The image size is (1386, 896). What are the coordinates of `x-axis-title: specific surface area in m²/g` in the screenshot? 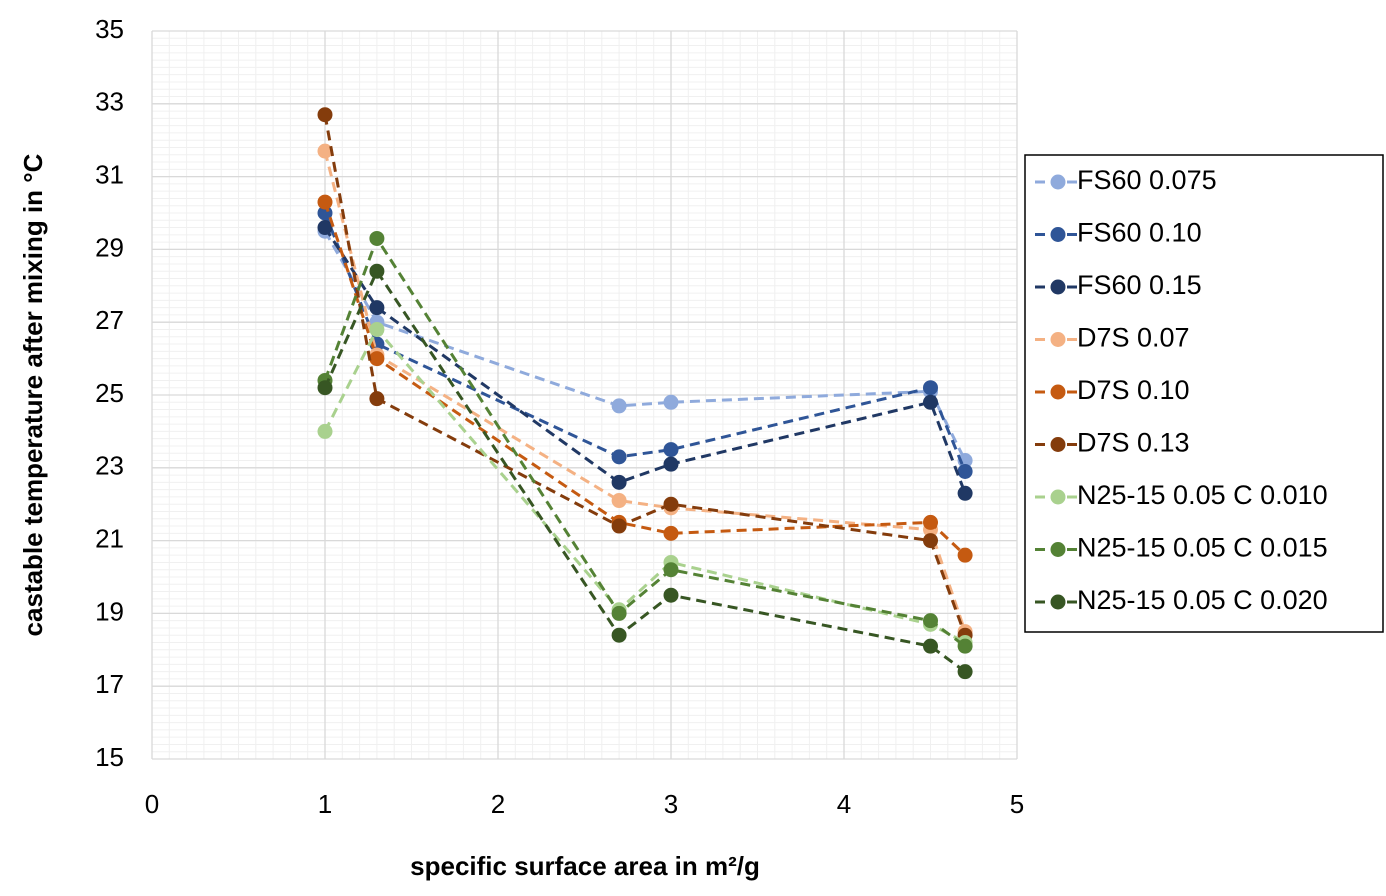 It's located at (585, 866).